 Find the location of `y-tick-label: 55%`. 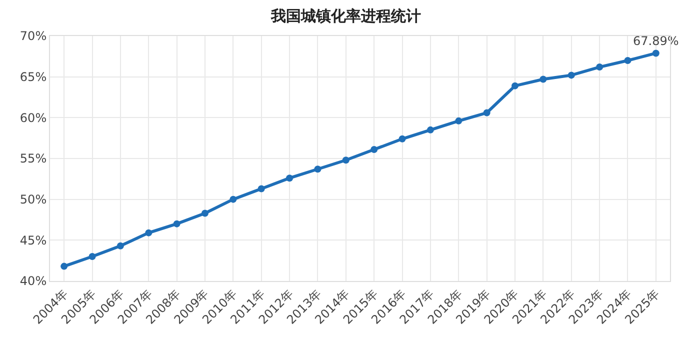

y-tick-label: 55% is located at coordinates (33, 159).